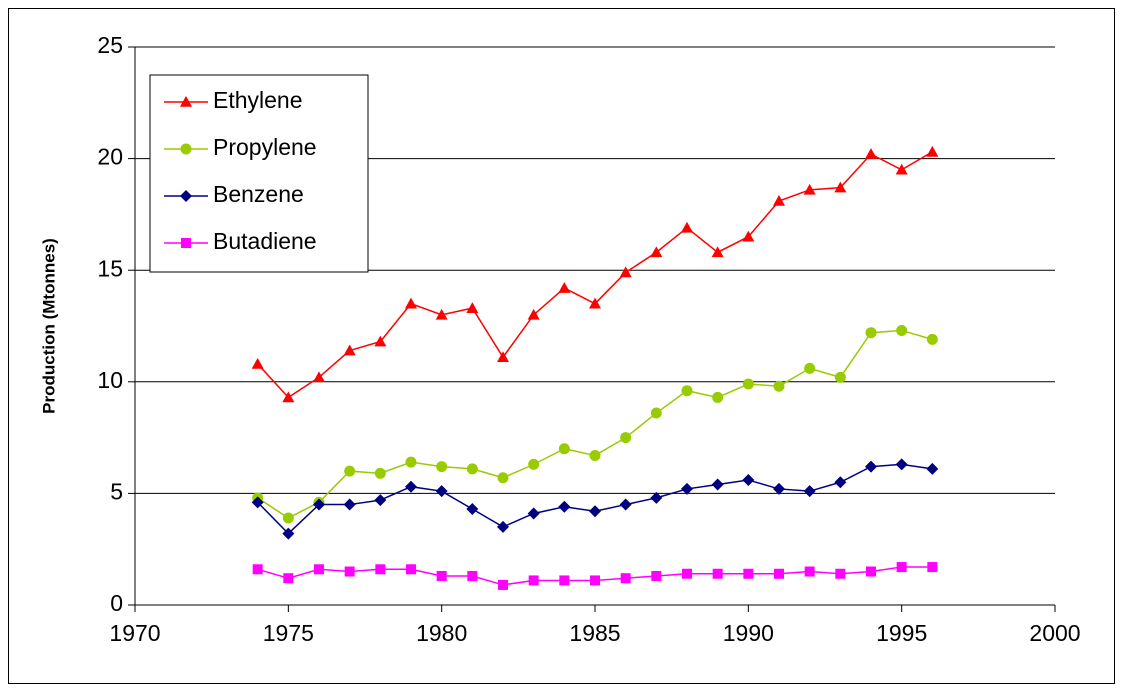  What do you see at coordinates (441, 633) in the screenshot?
I see `x-tick-label: 1980` at bounding box center [441, 633].